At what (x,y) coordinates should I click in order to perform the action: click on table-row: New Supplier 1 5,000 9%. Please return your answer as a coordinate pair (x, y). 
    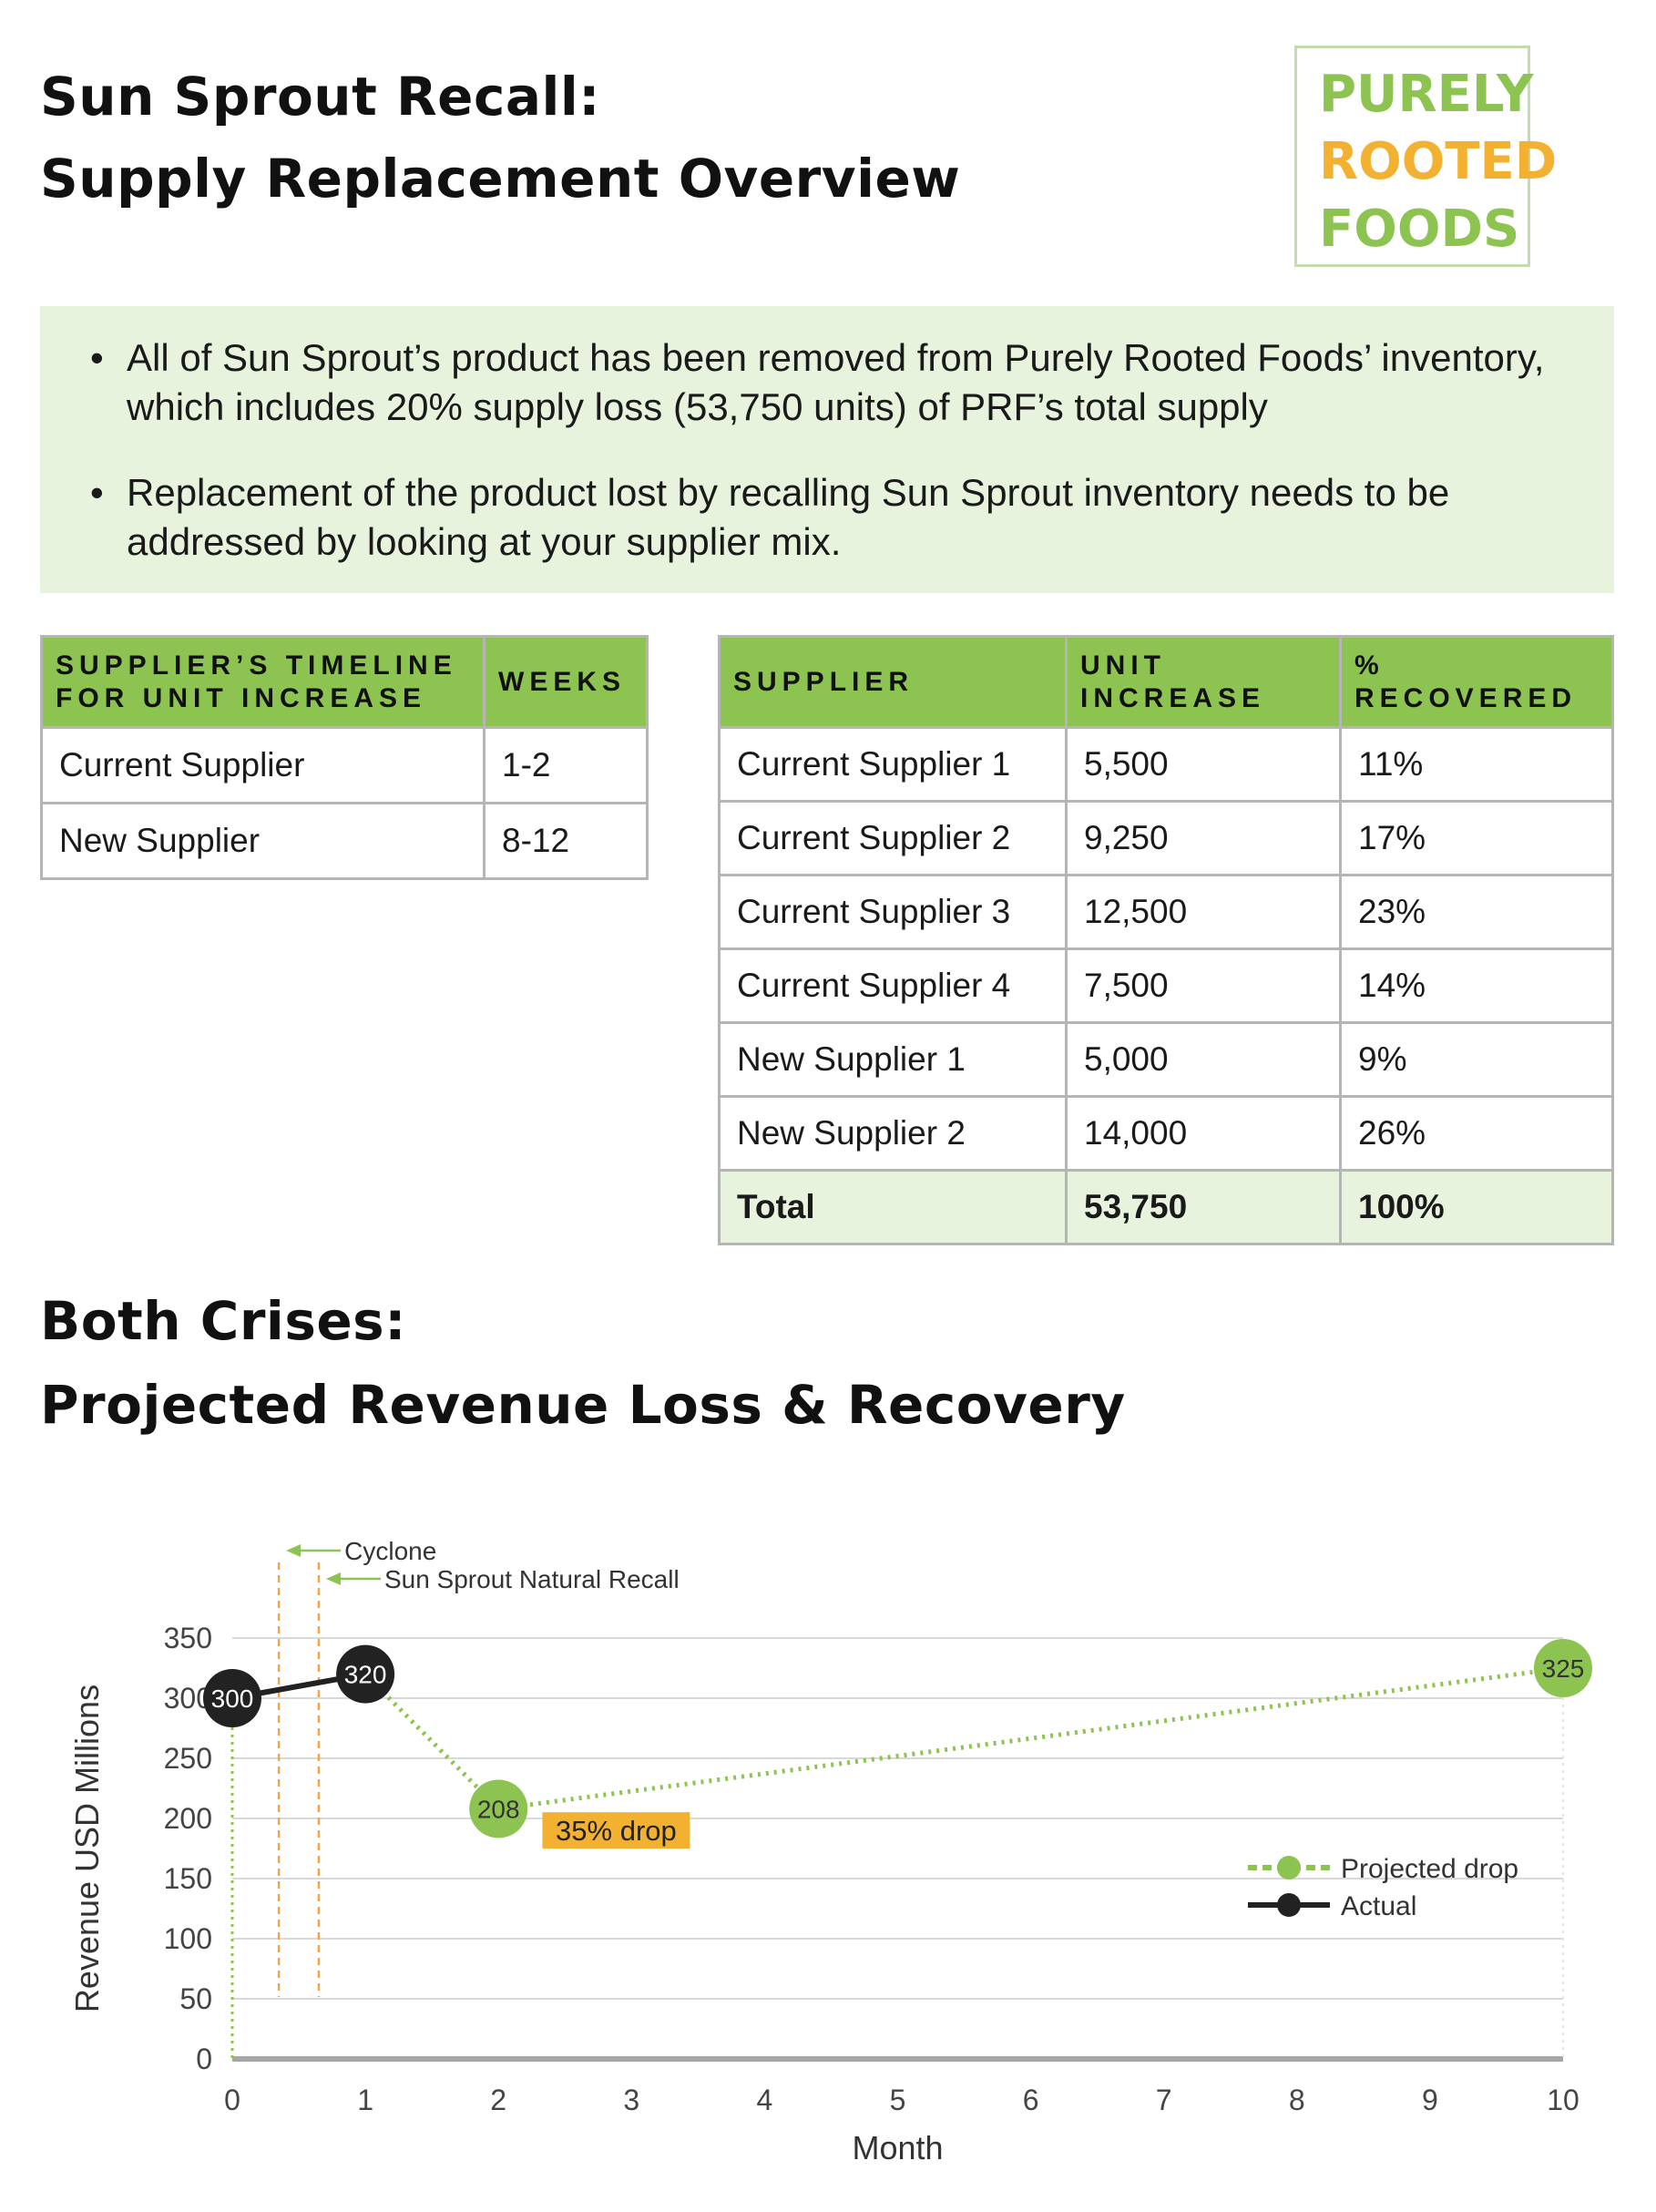
    Looking at the image, I should click on (1166, 1059).